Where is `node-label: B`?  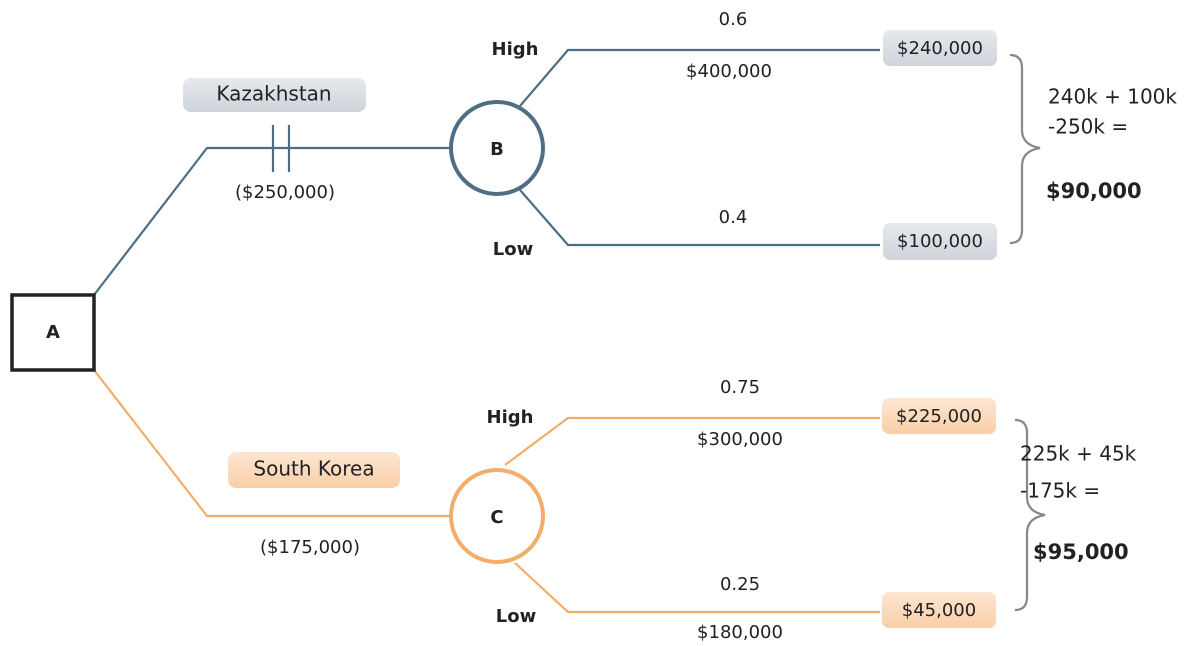 node-label: B is located at coordinates (497, 149).